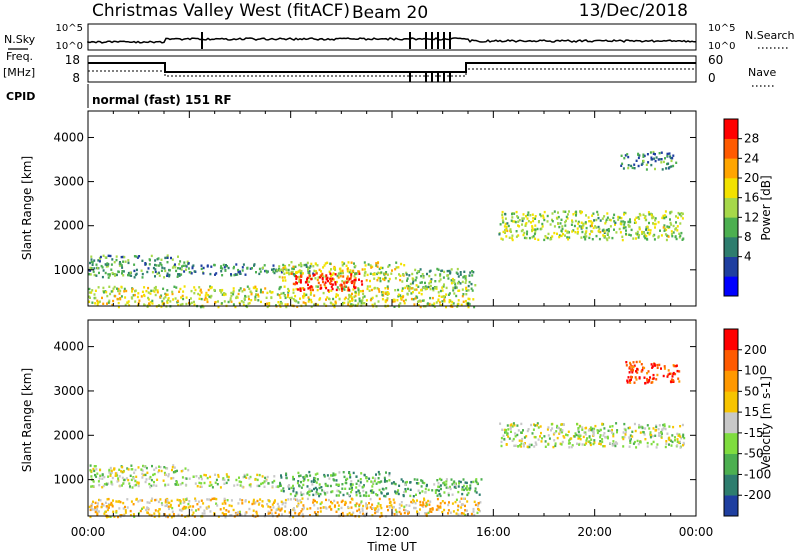 The width and height of the screenshot is (800, 554). What do you see at coordinates (766, 207) in the screenshot?
I see `power-colorbar-label: Power [dB]` at bounding box center [766, 207].